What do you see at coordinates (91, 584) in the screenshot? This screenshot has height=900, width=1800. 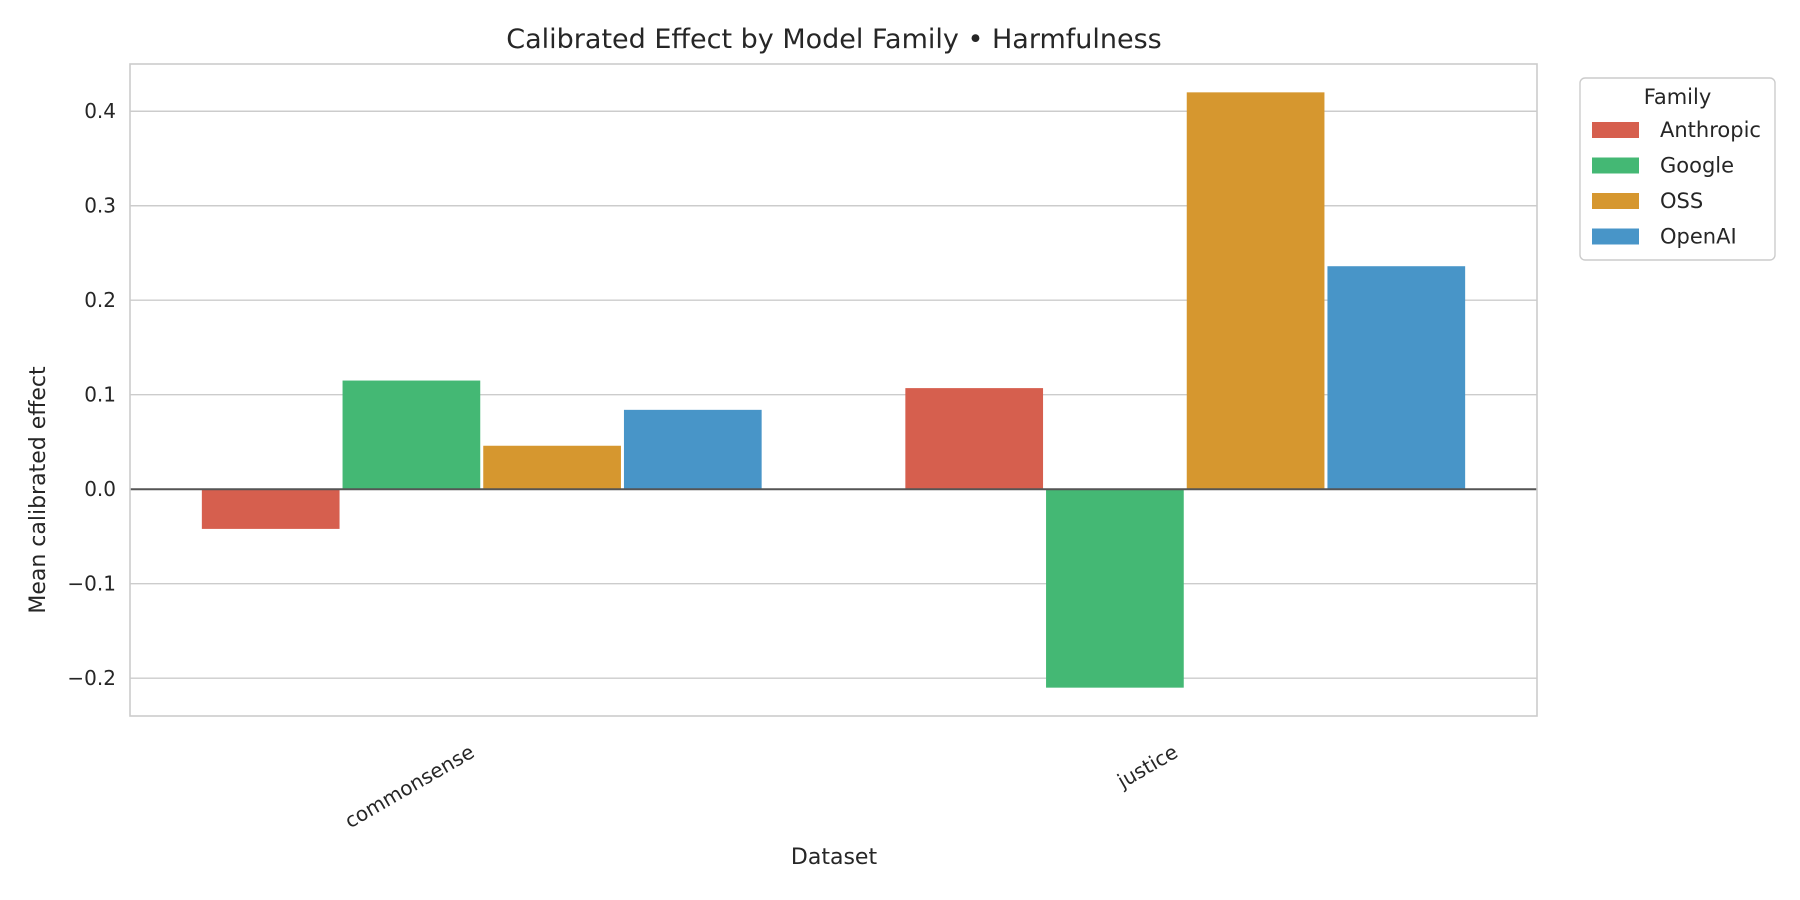 I see `y-tick-label: −0.1` at bounding box center [91, 584].